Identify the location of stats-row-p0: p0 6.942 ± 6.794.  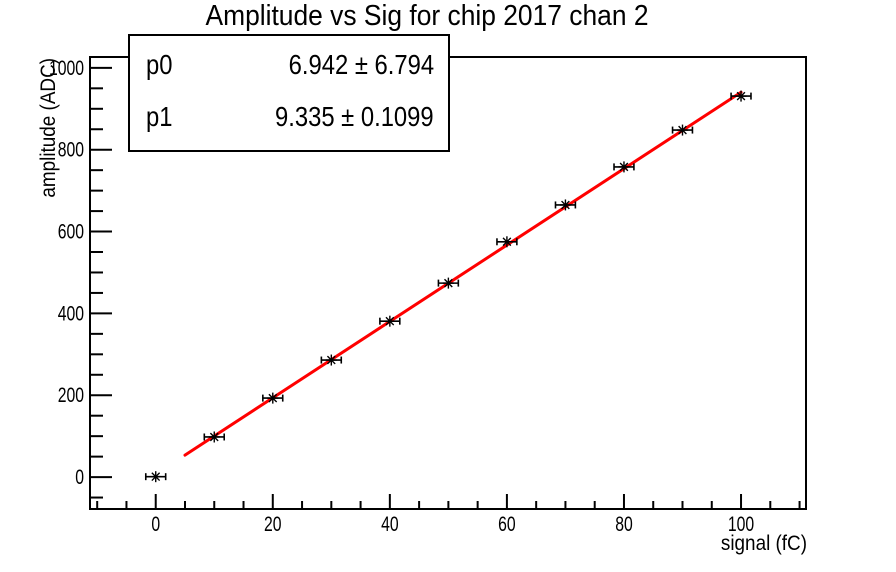
(290, 65).